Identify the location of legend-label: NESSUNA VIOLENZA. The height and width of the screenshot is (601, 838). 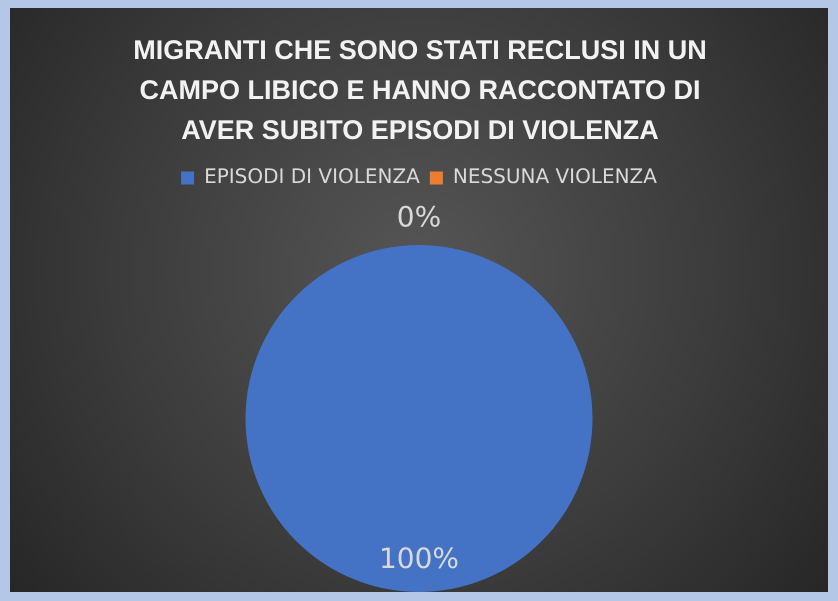
(555, 176).